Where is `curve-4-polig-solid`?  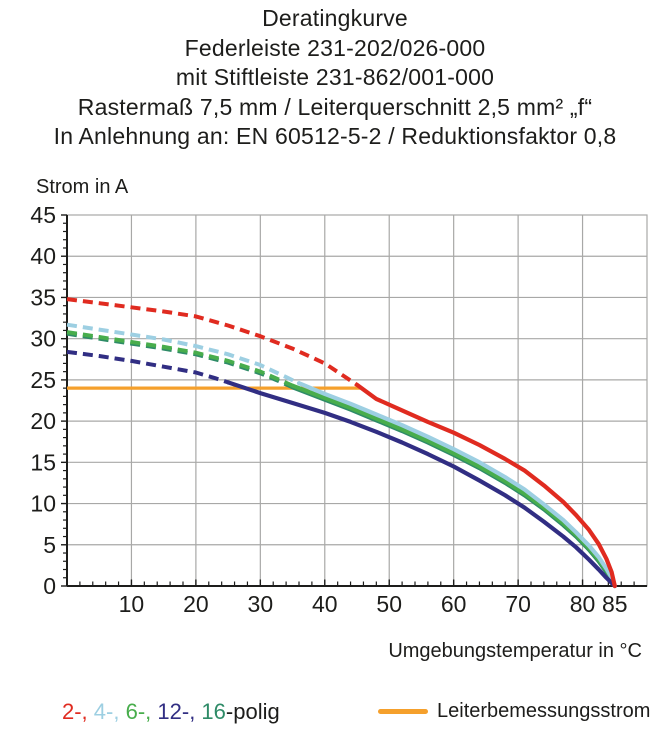
curve-4-polig-solid is located at coordinates (456, 485).